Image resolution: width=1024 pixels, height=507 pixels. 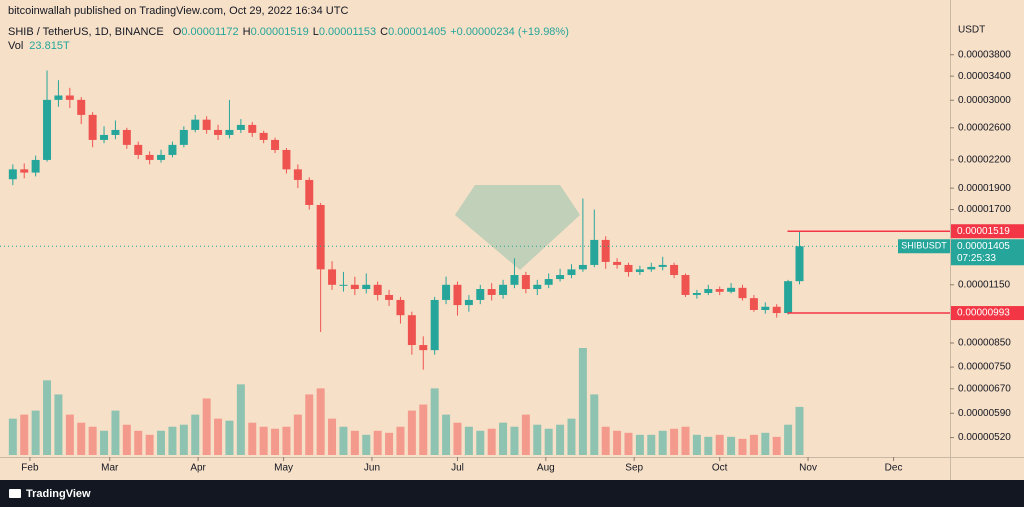 I want to click on countdown: 07:25:33, so click(x=976, y=258).